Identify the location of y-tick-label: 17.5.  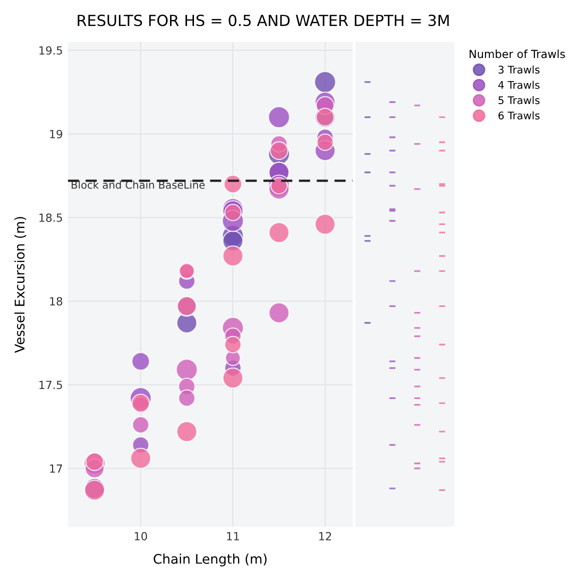
(50, 385).